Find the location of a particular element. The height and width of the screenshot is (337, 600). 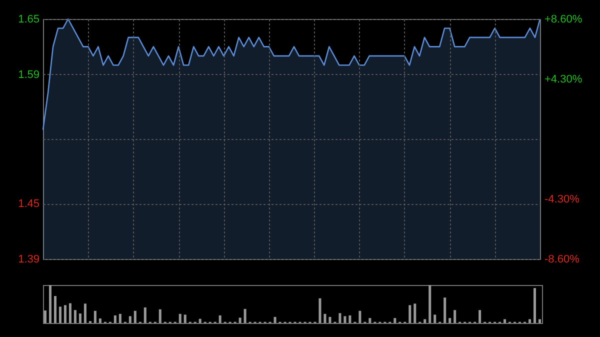

y2-tick-label: +4.30% is located at coordinates (563, 80).